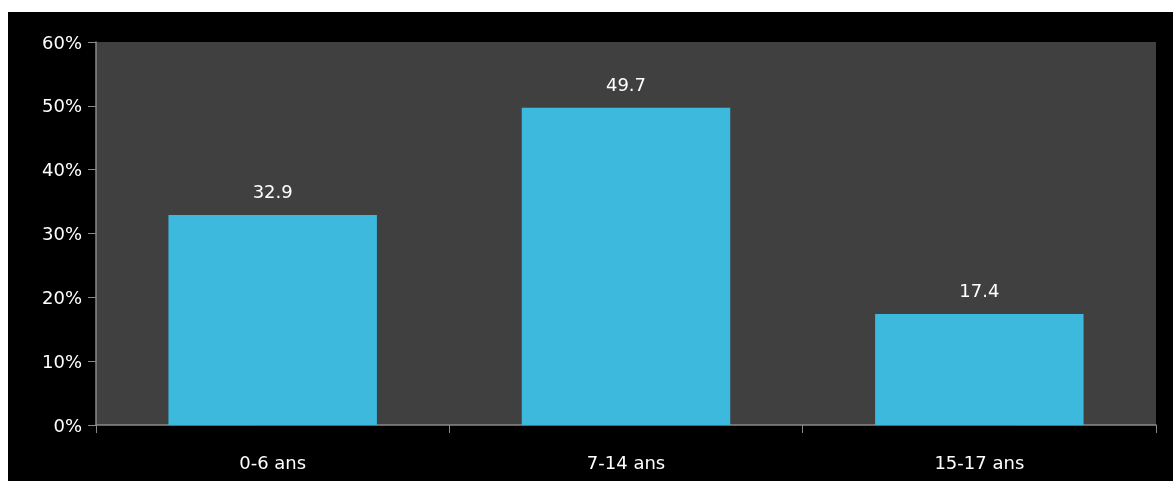  What do you see at coordinates (626, 462) in the screenshot?
I see `x-tick-label: 7-14 ans` at bounding box center [626, 462].